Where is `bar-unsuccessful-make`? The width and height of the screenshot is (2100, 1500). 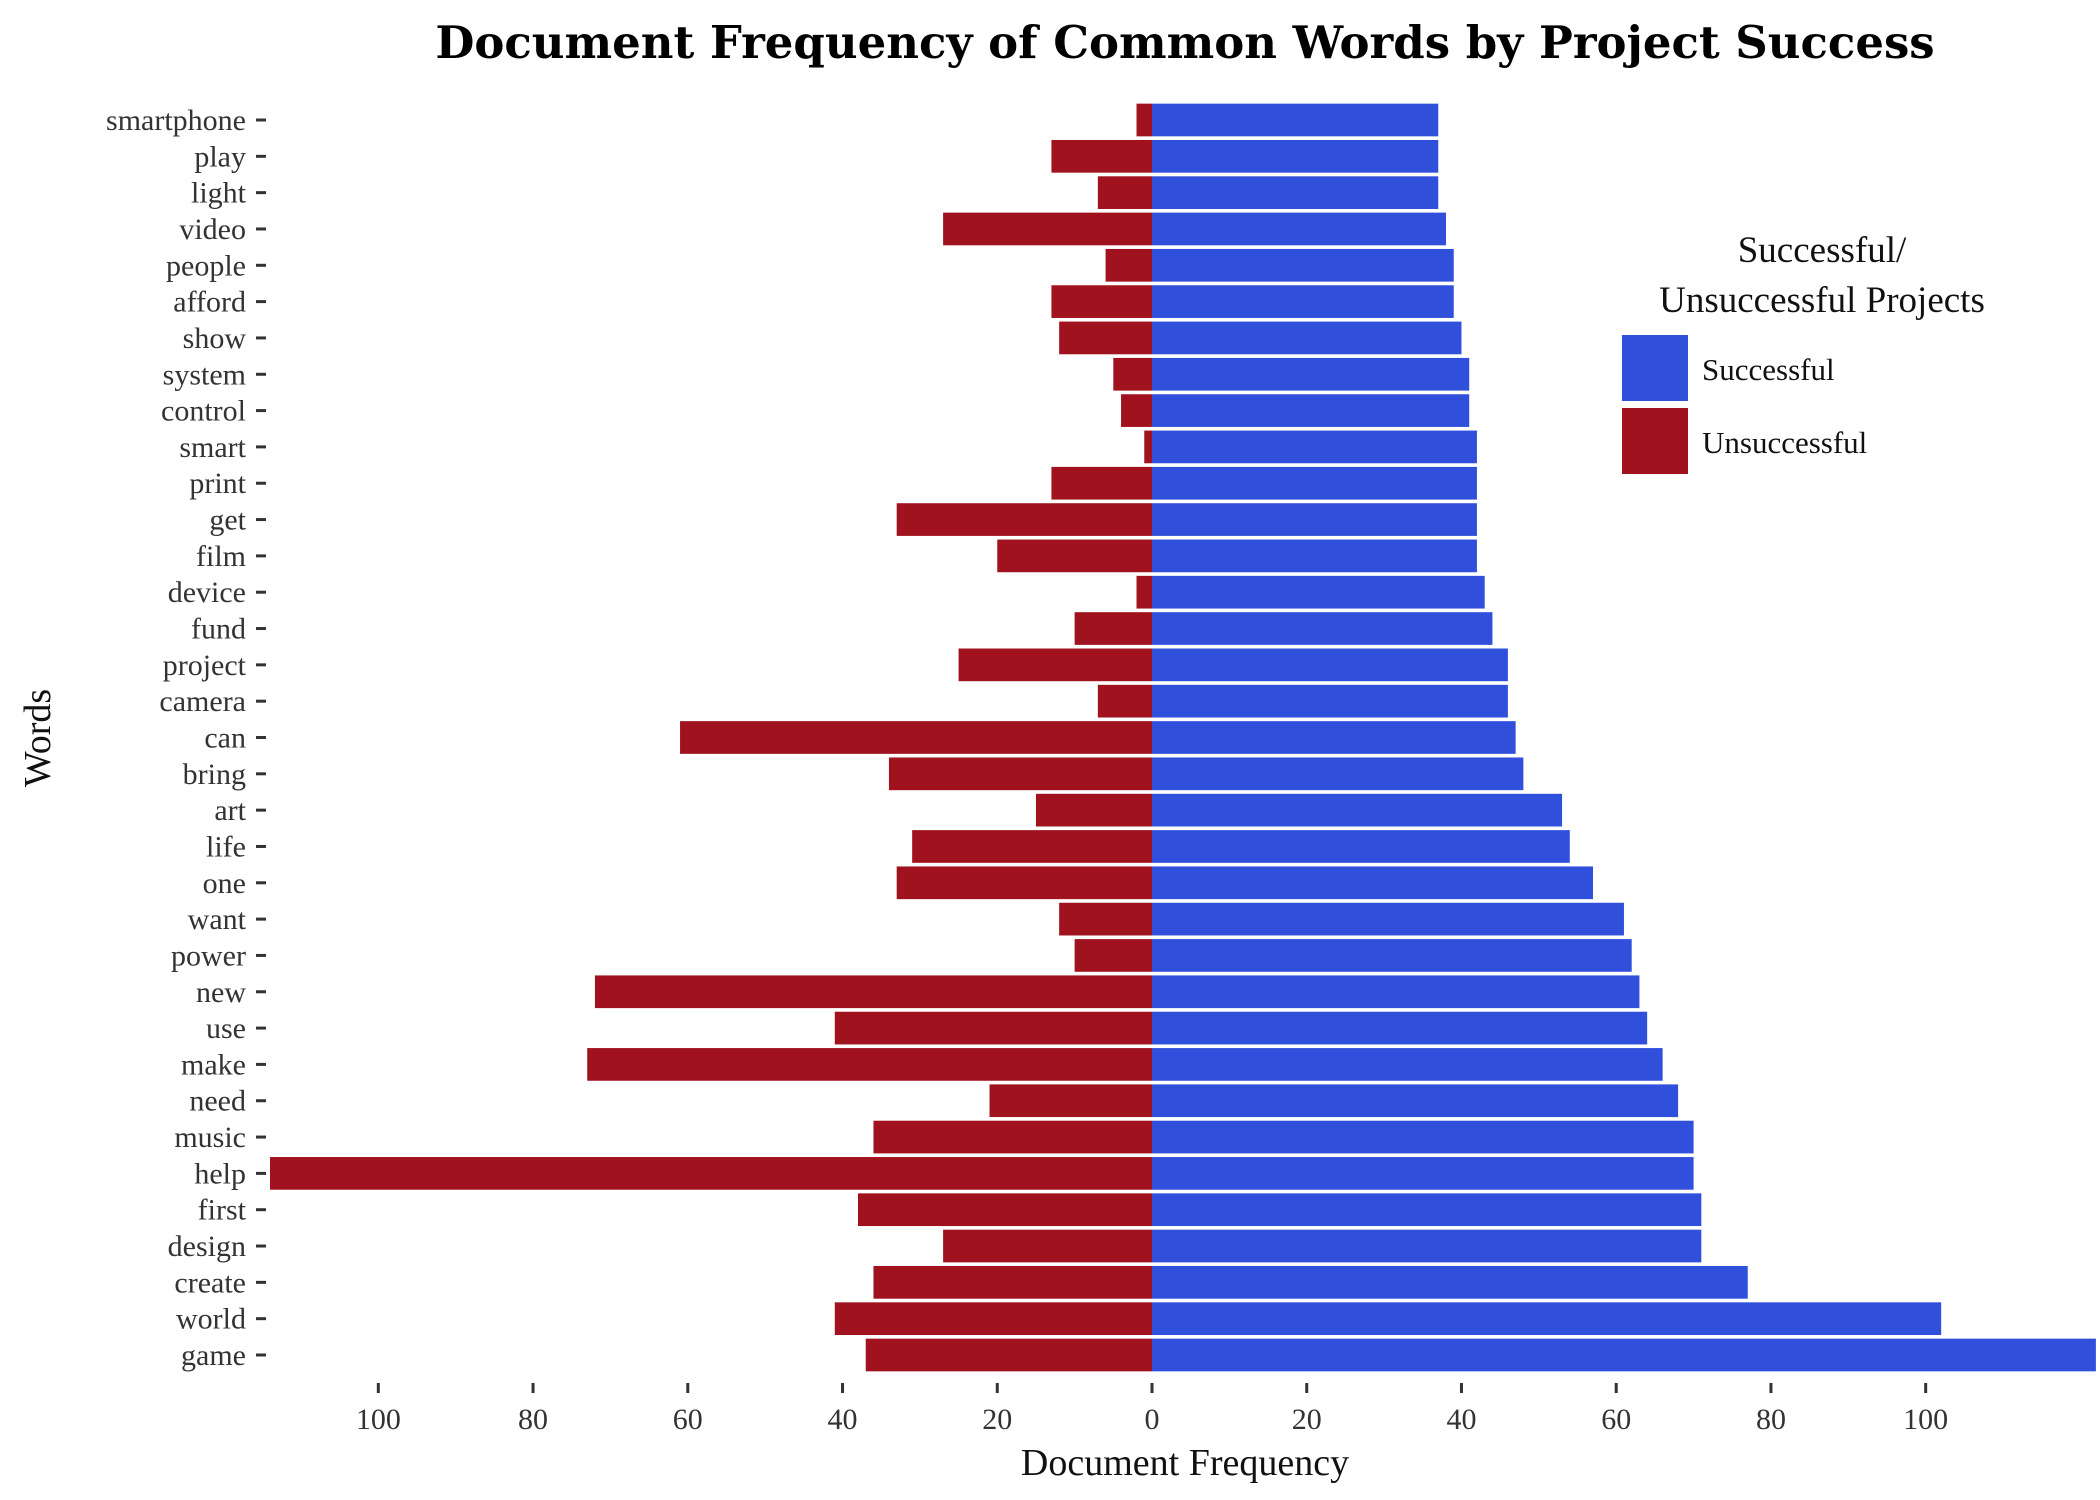
bar-unsuccessful-make is located at coordinates (869, 1064).